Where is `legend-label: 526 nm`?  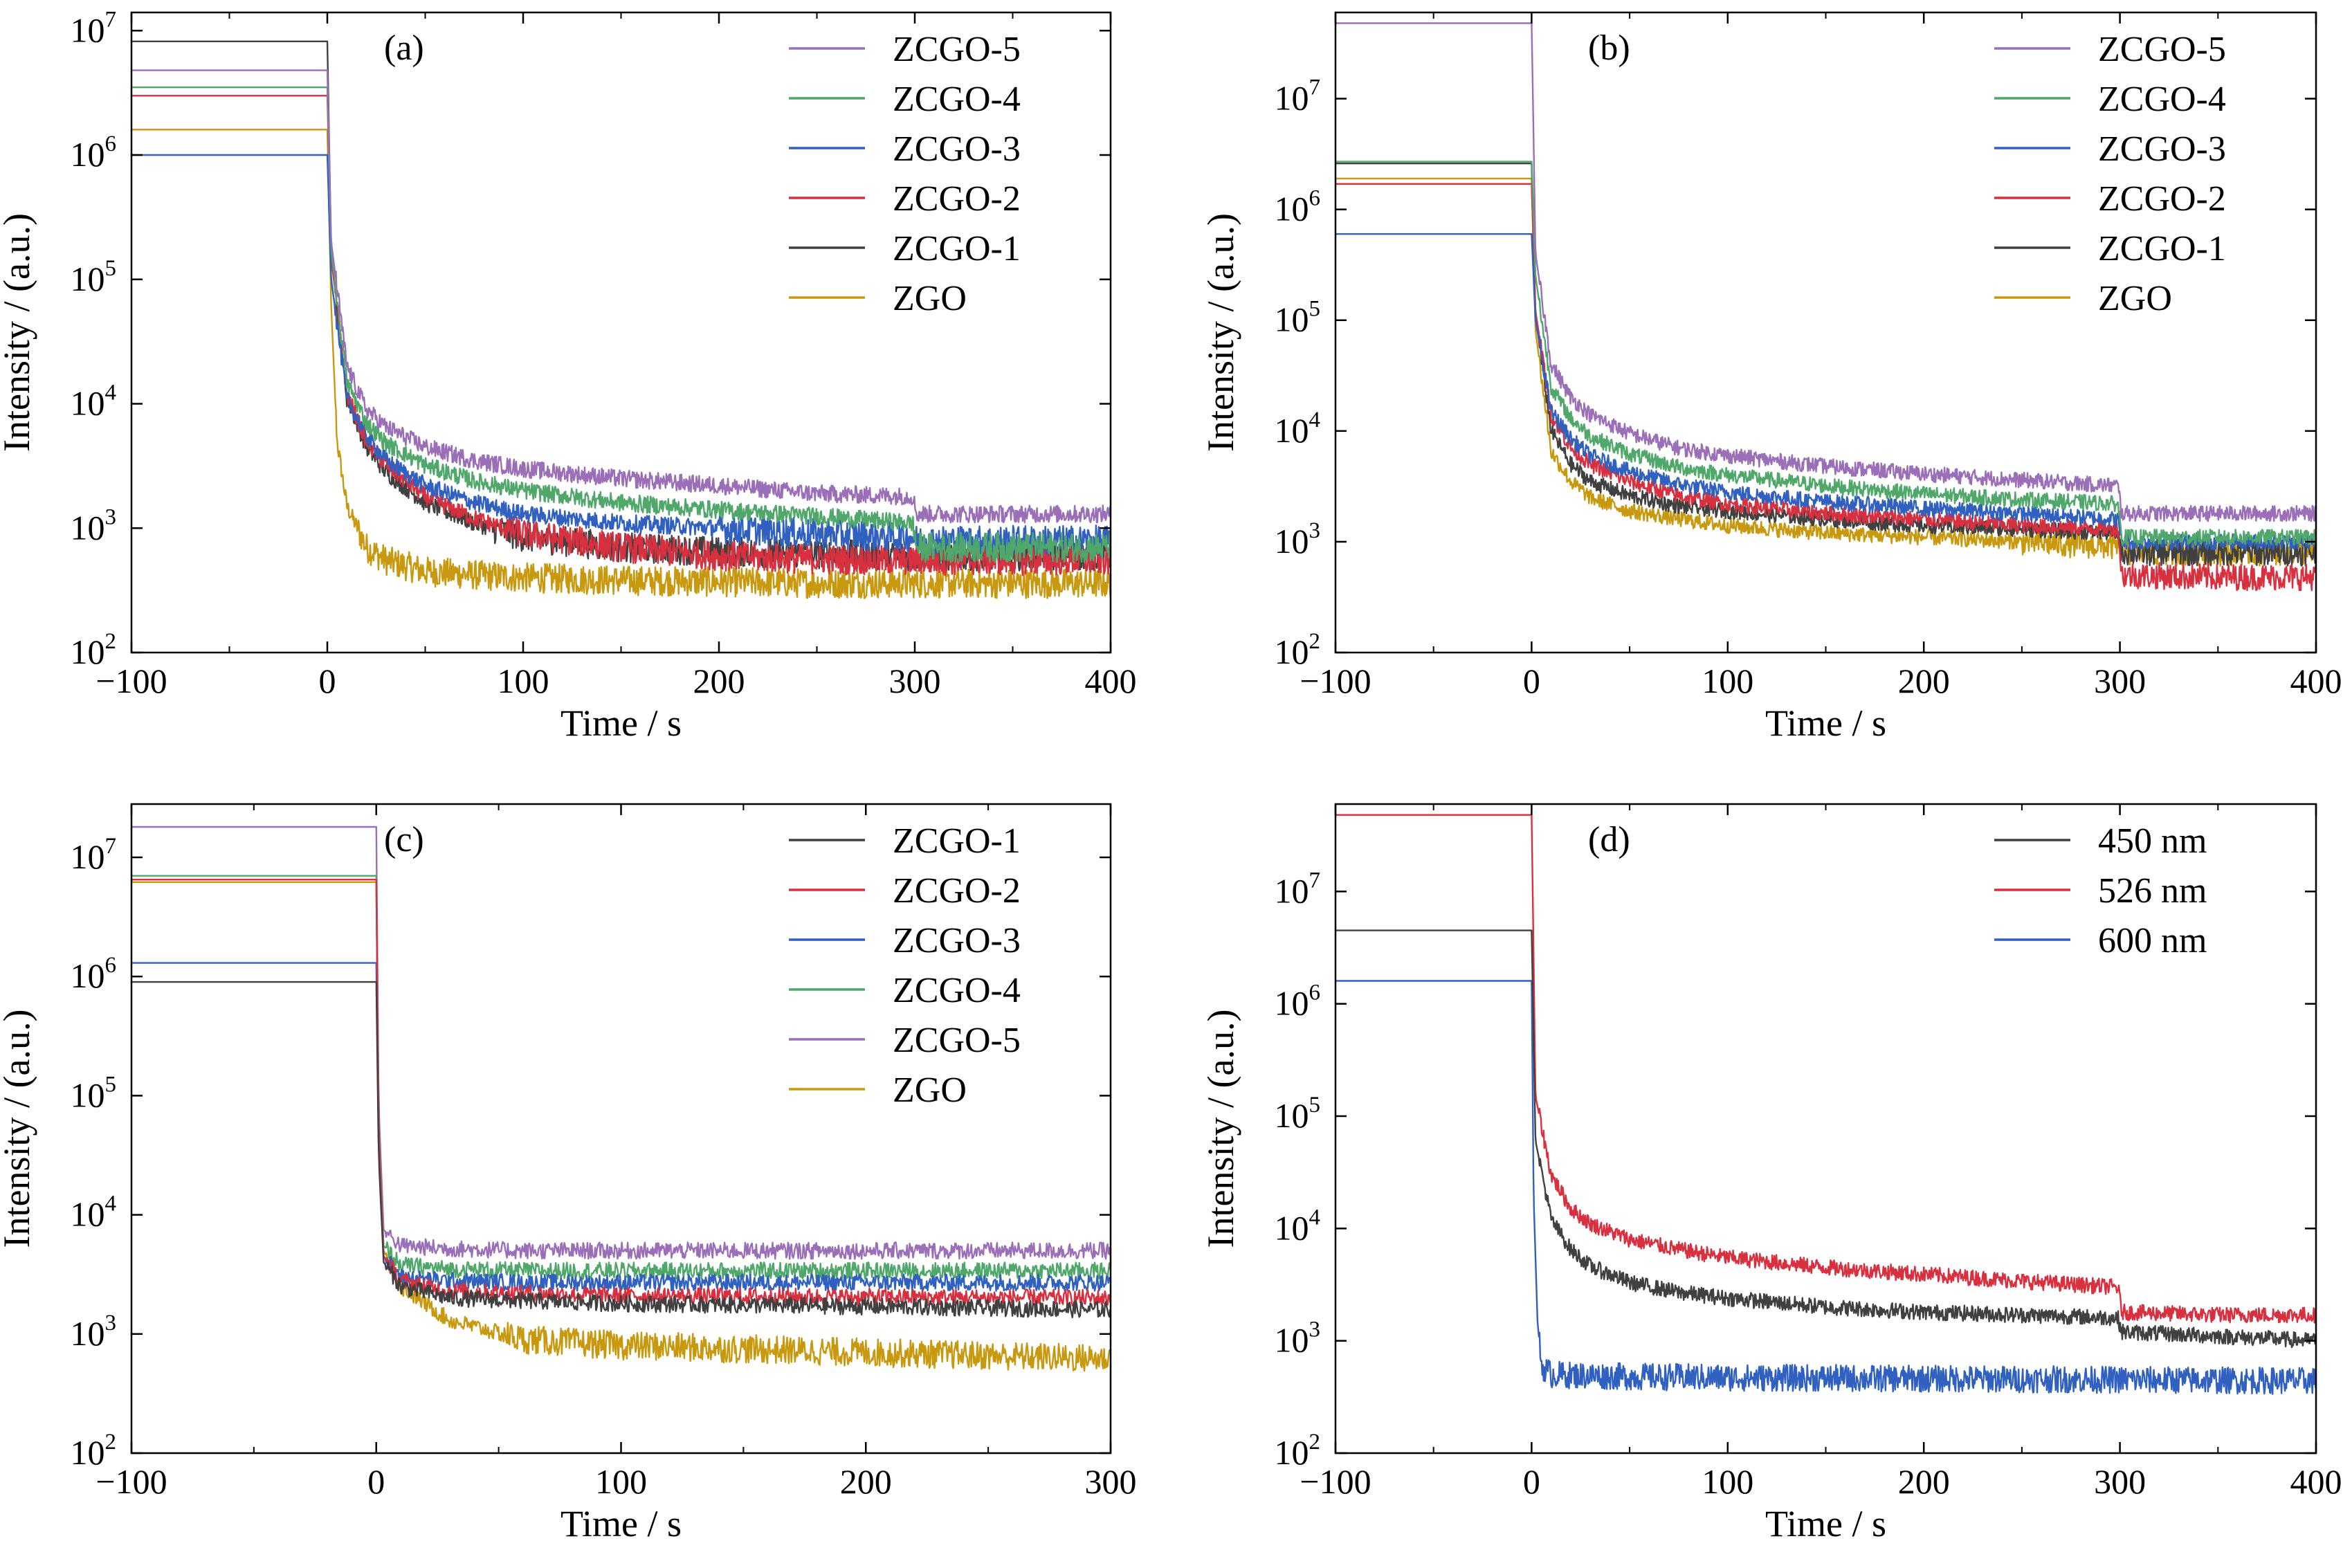 legend-label: 526 nm is located at coordinates (2152, 891).